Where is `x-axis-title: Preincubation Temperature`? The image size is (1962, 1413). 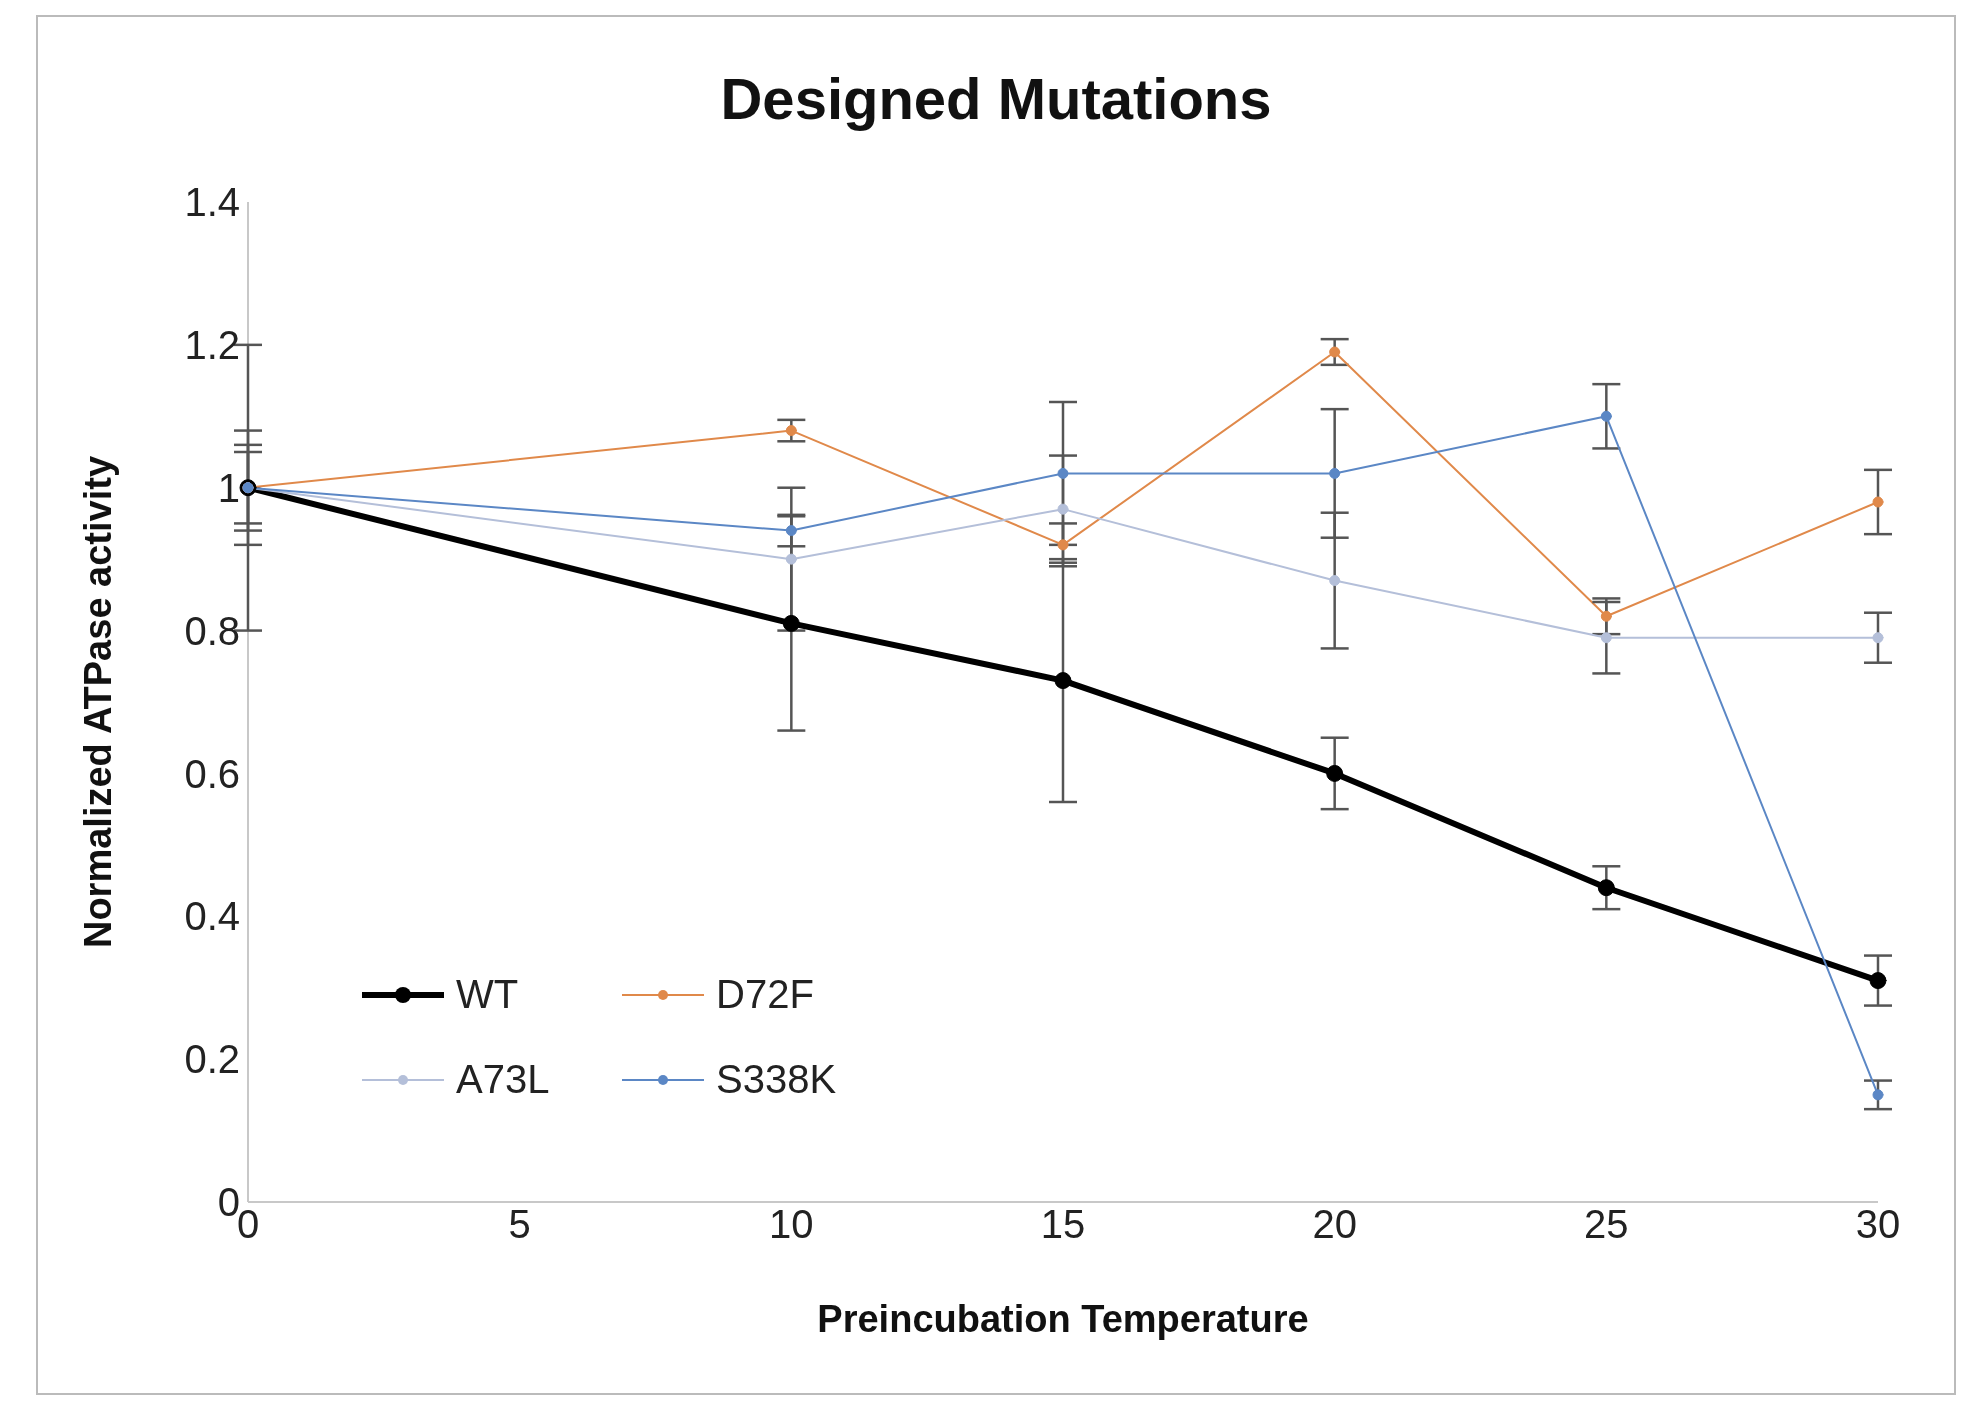
x-axis-title: Preincubation Temperature is located at coordinates (1063, 1319).